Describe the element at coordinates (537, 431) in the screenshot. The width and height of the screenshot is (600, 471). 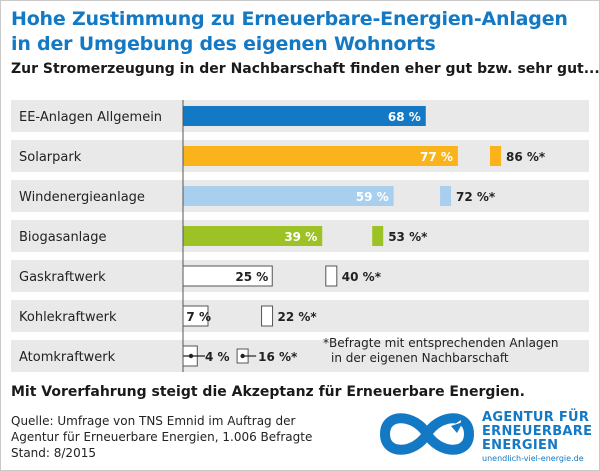
I see `logo-line-2: ERNEUERBARE` at that location.